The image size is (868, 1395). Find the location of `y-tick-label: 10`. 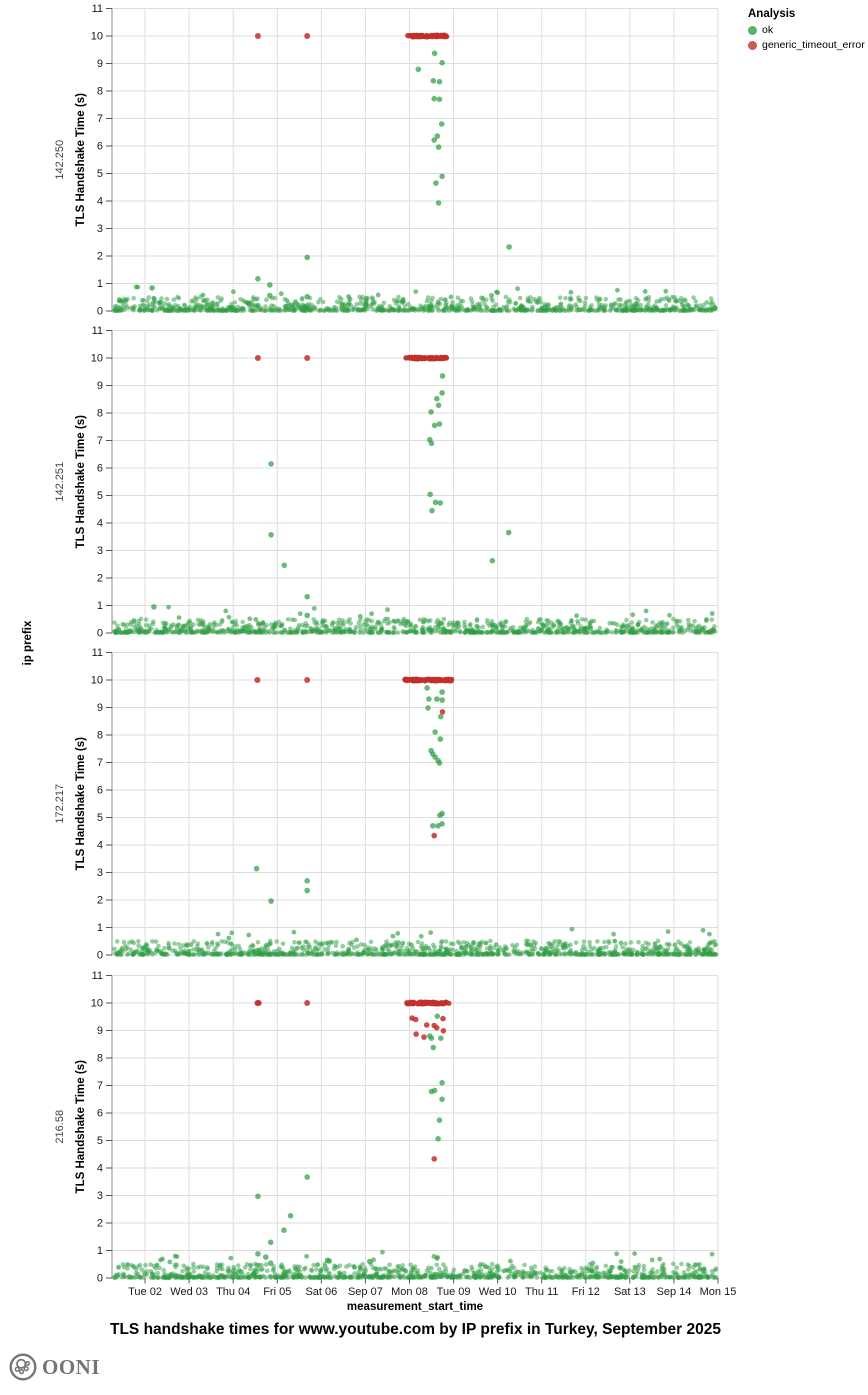

y-tick-label: 10 is located at coordinates (97, 37).